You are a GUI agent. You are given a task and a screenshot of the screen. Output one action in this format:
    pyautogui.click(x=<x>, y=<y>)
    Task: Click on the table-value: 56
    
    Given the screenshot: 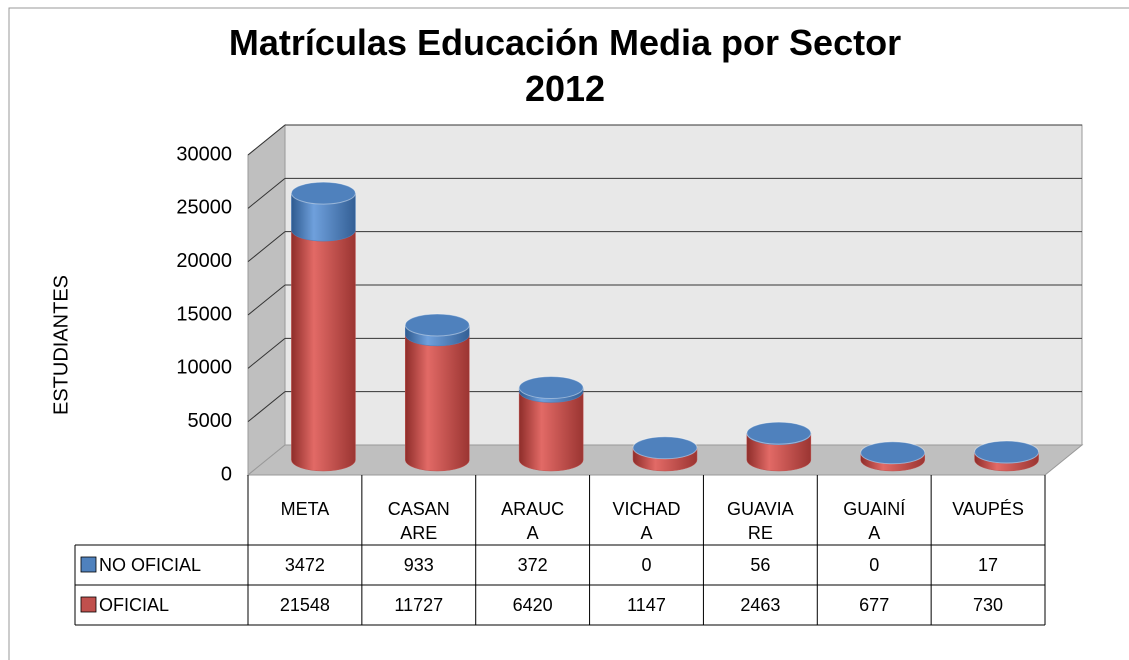 What is the action you would take?
    pyautogui.click(x=760, y=565)
    